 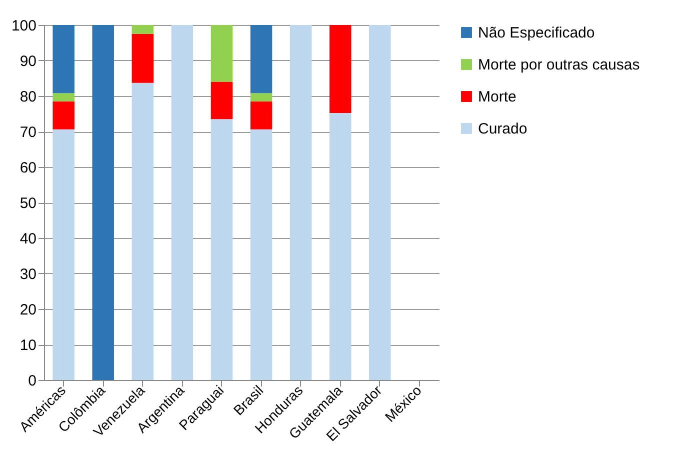 What do you see at coordinates (32, 381) in the screenshot?
I see `y-tick-label: 0` at bounding box center [32, 381].